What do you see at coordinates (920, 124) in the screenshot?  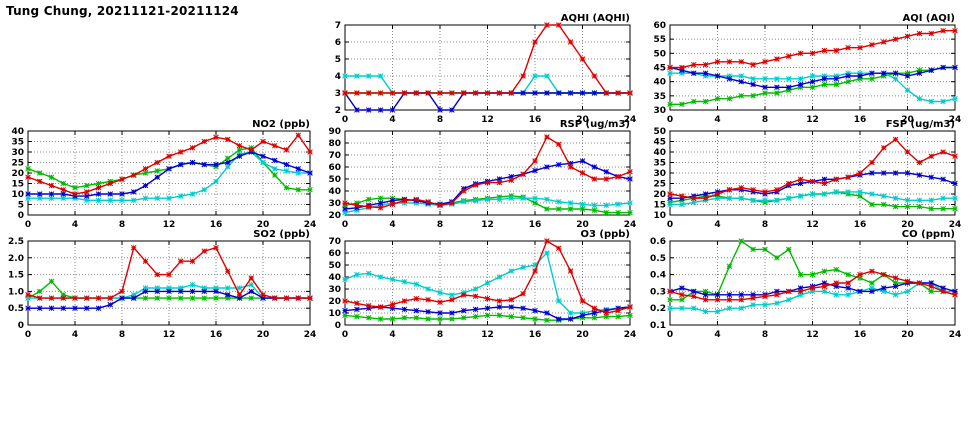 I see `chart-title: FSP (ug/m3)` at bounding box center [920, 124].